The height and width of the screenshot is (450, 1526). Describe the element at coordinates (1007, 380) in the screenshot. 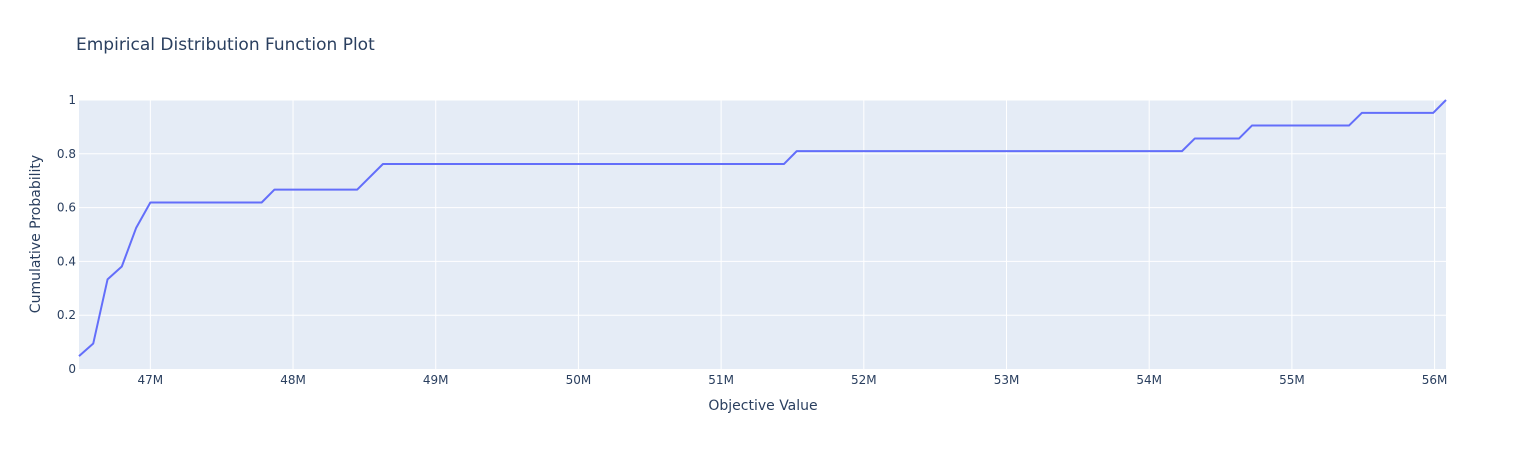

I see `x-tick-label: 53M` at that location.